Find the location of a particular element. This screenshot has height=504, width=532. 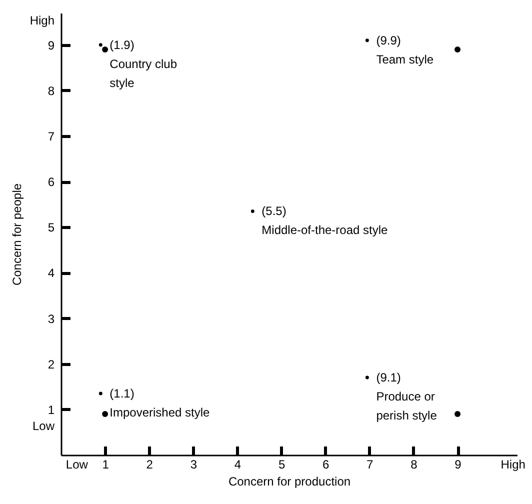

annotation: (1.1) Impoverished style is located at coordinates (160, 403).